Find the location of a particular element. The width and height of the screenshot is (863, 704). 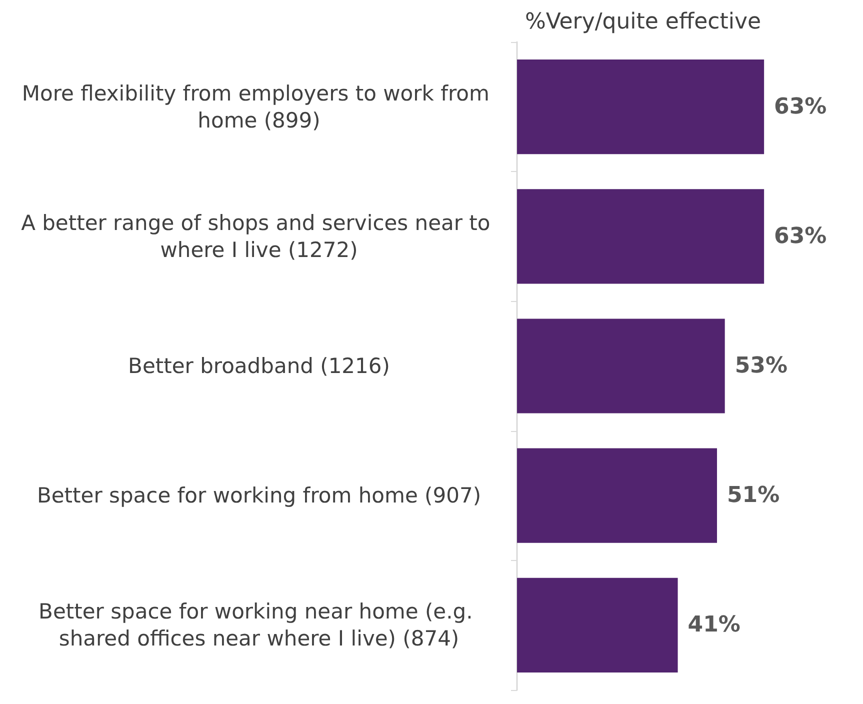

data-label: 41% is located at coordinates (714, 625).